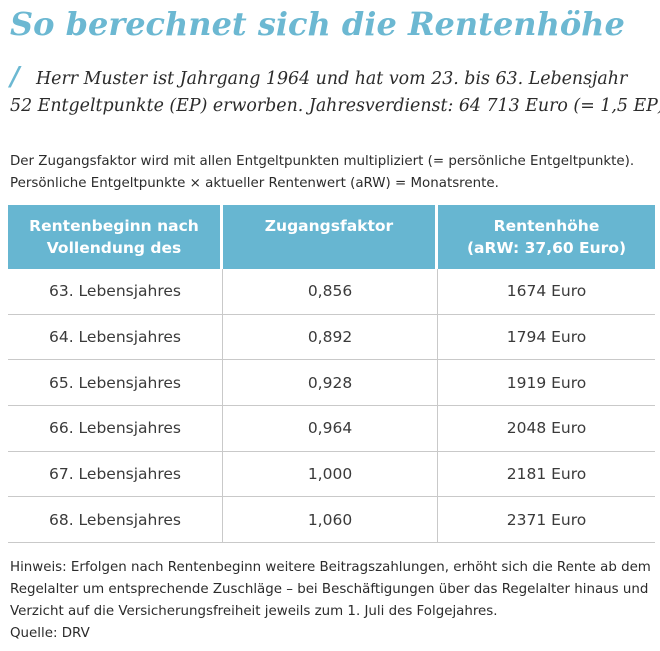  I want to click on cell-rentenhoehe: 1794 Euro, so click(546, 338).